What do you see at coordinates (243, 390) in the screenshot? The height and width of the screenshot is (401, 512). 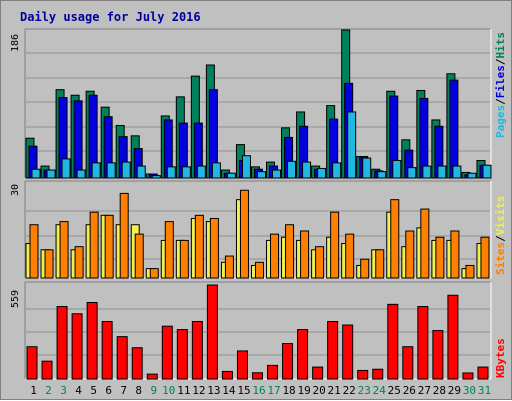 I see `x-tick-label-day-15: 15` at bounding box center [243, 390].